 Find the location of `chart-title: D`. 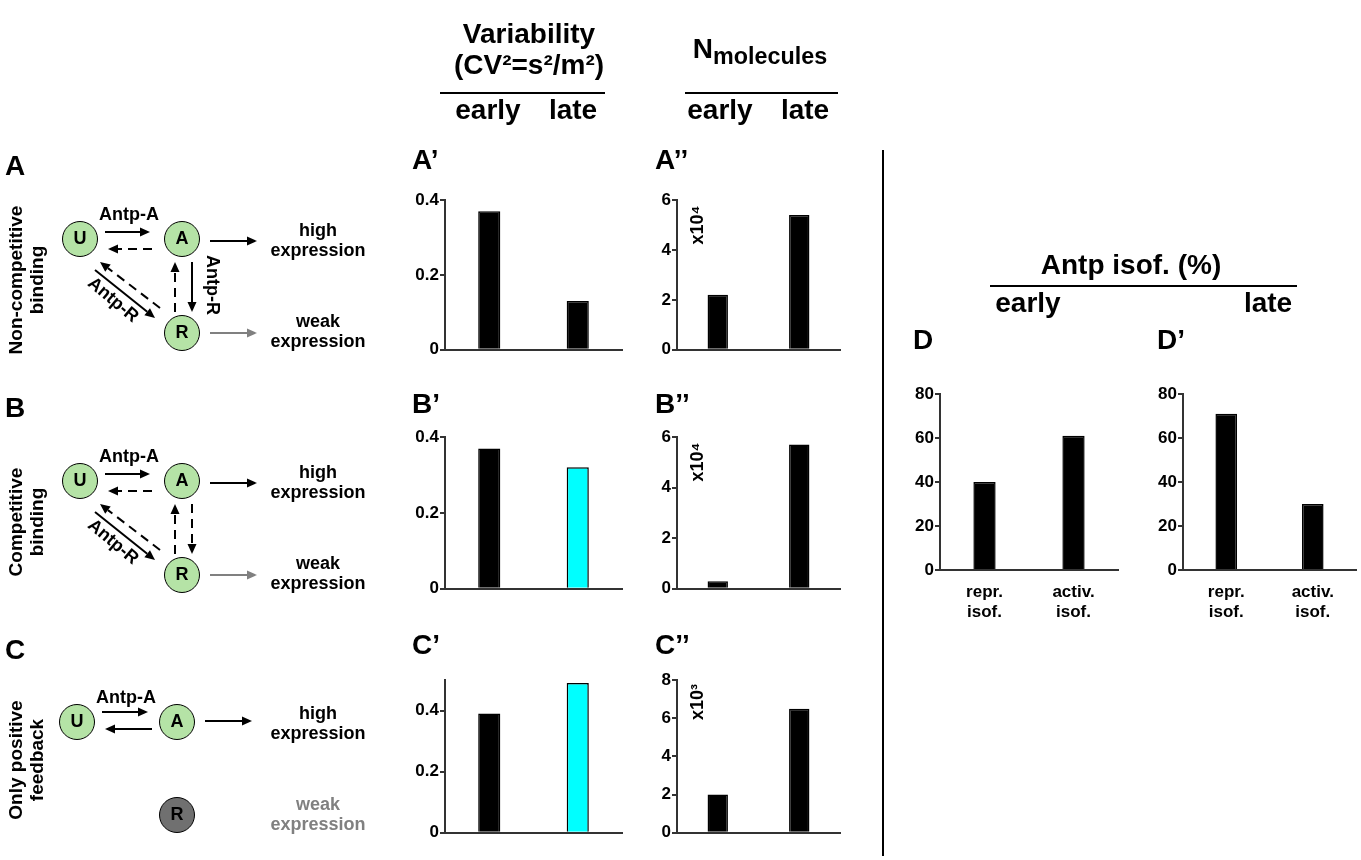

chart-title: D is located at coordinates (923, 339).